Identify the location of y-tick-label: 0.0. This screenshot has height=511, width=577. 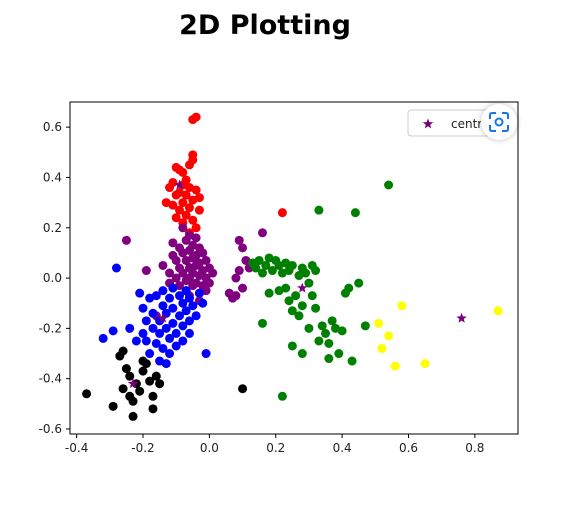
(52, 278).